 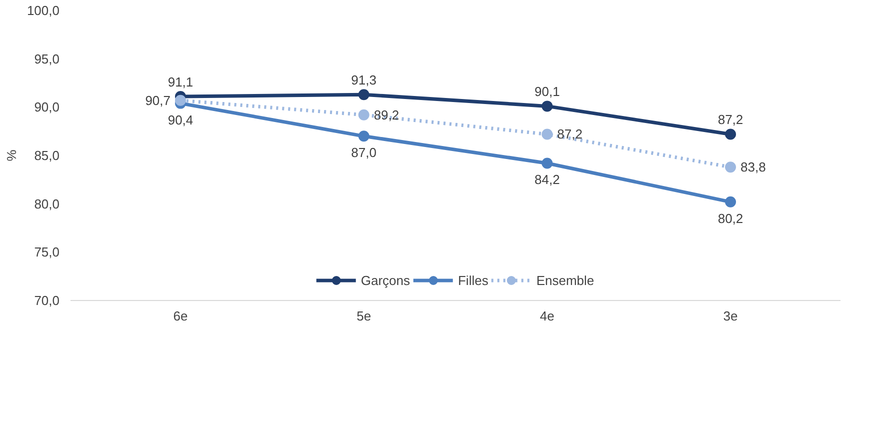 What do you see at coordinates (730, 316) in the screenshot?
I see `x-tick-label: 3e` at bounding box center [730, 316].